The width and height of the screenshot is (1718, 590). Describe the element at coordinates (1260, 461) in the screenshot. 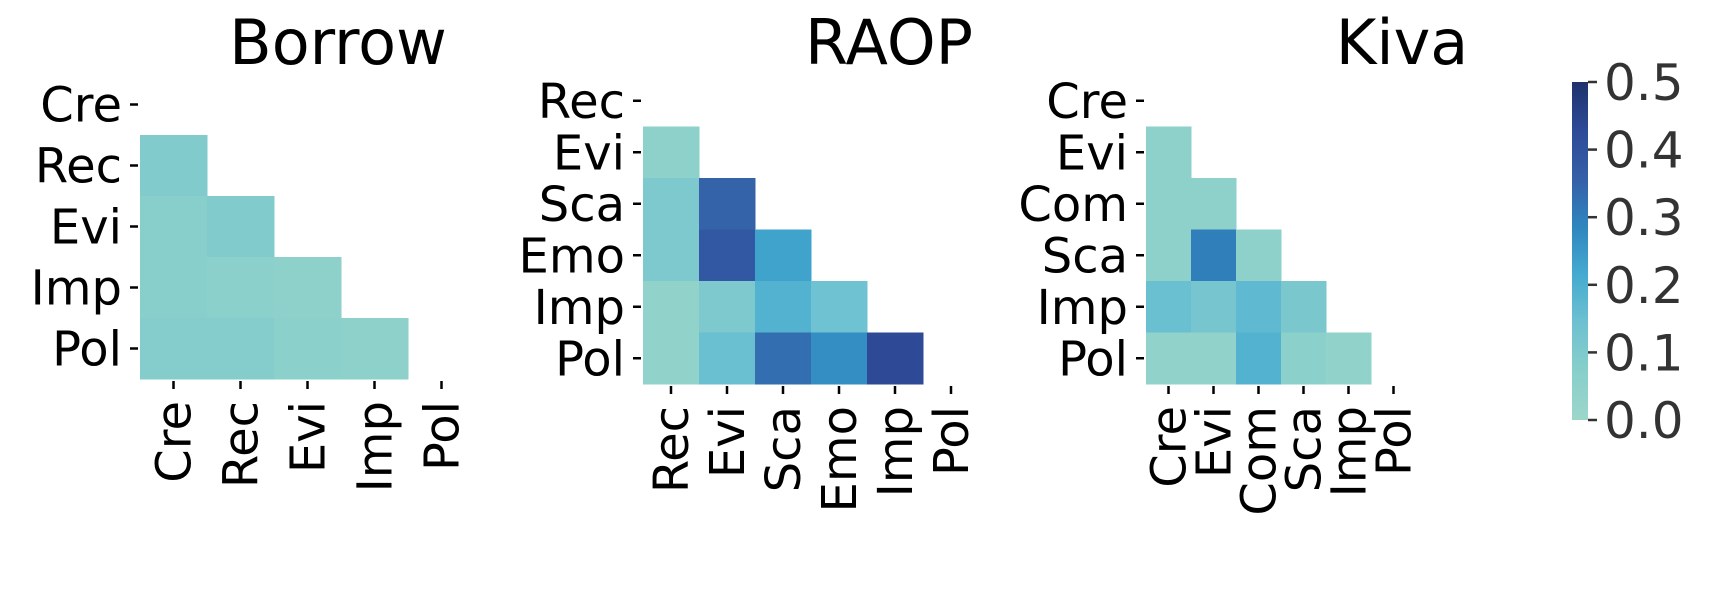

I see `x-tick-label: Com` at that location.